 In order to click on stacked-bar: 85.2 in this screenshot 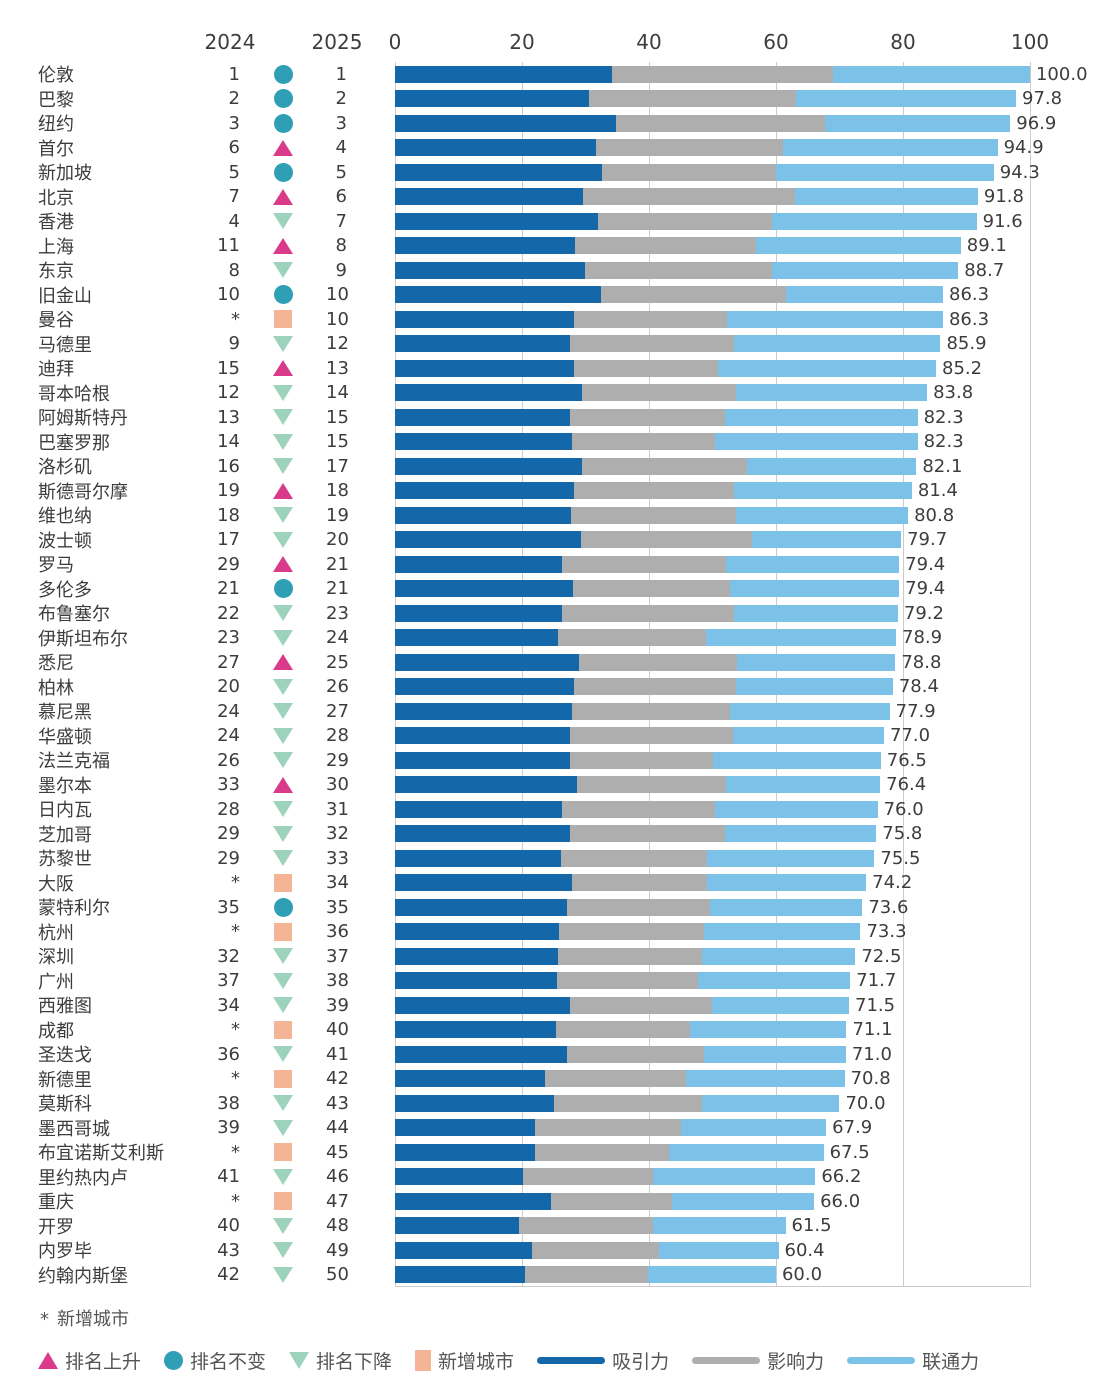, I will do `click(688, 368)`.